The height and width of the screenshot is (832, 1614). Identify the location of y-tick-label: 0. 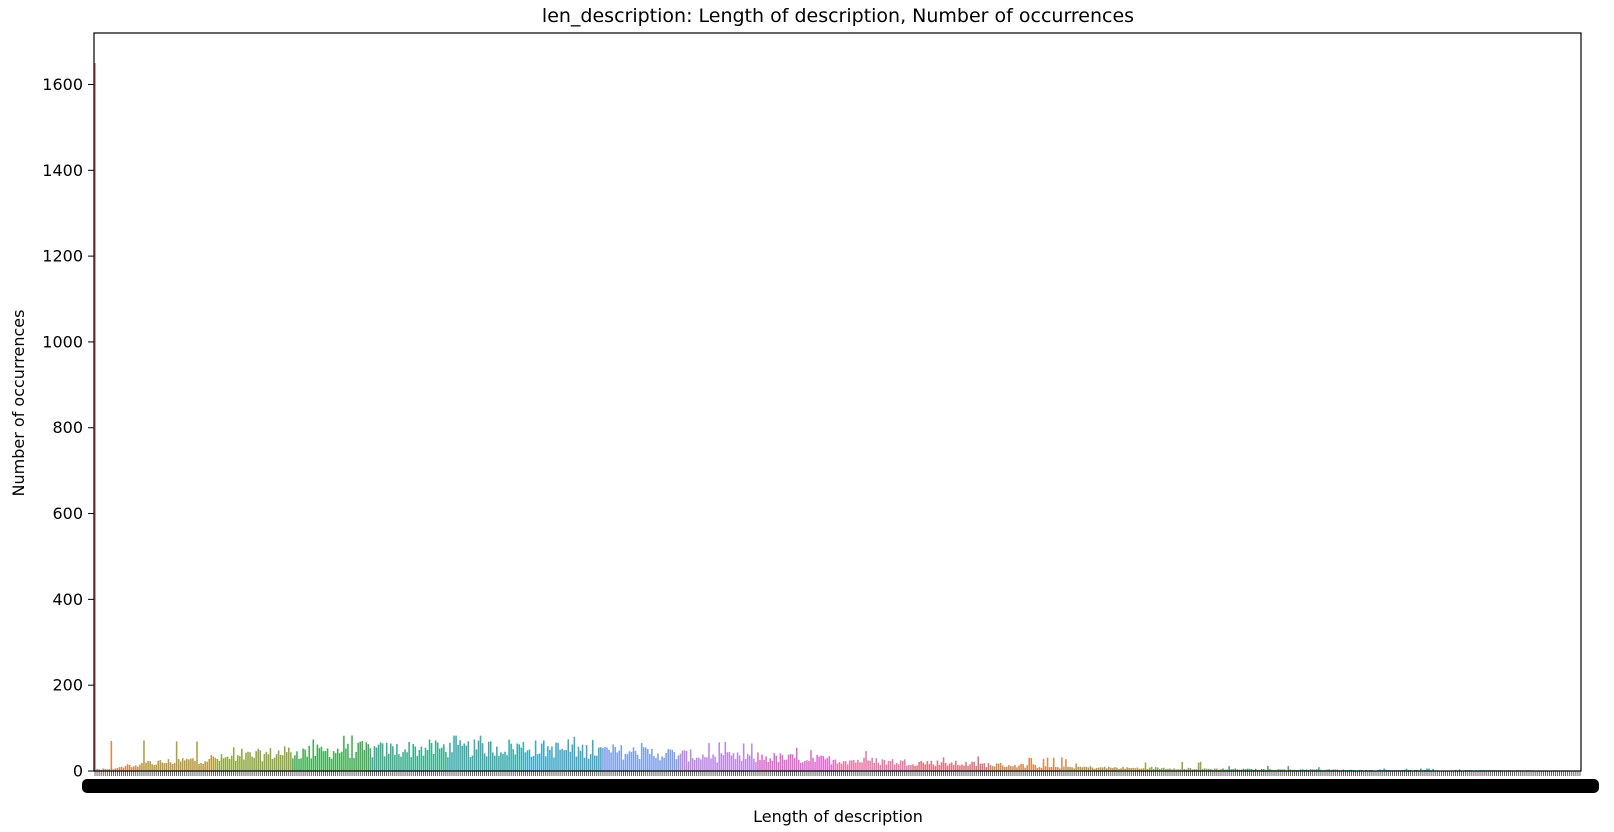
(78, 771).